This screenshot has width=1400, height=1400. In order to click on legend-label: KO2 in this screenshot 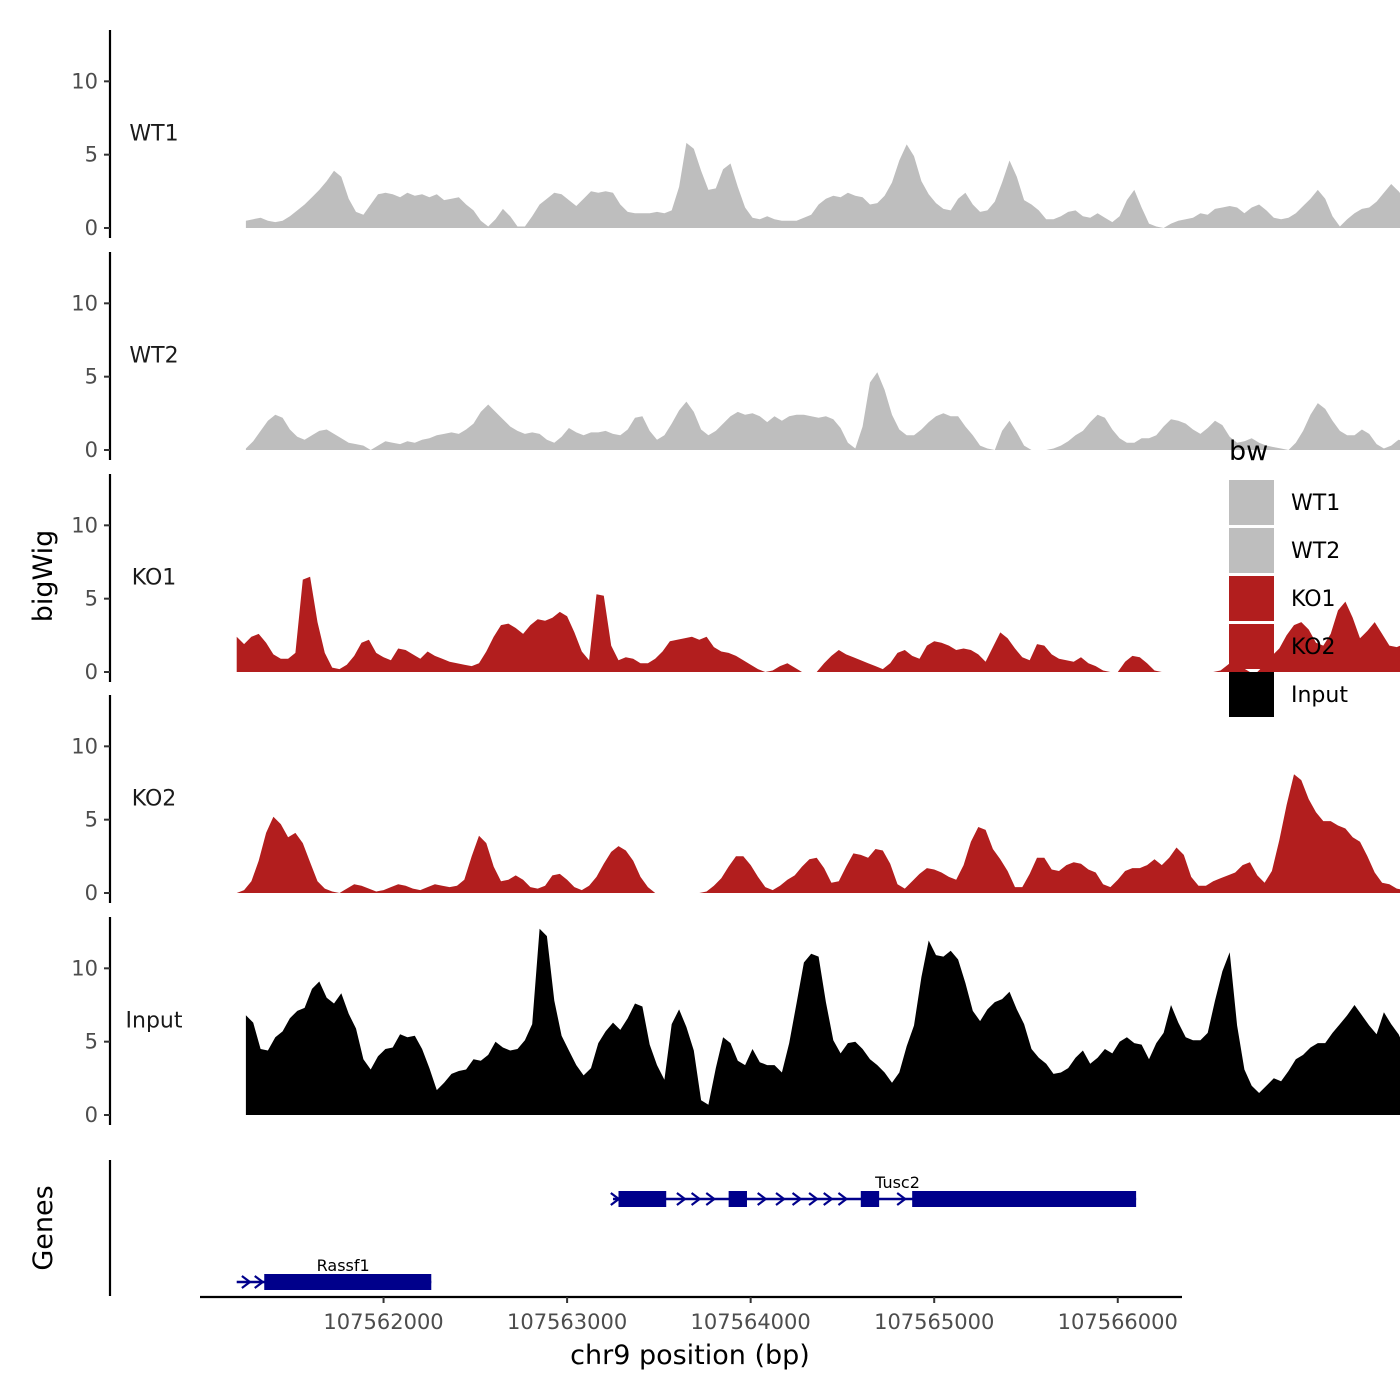, I will do `click(1313, 647)`.